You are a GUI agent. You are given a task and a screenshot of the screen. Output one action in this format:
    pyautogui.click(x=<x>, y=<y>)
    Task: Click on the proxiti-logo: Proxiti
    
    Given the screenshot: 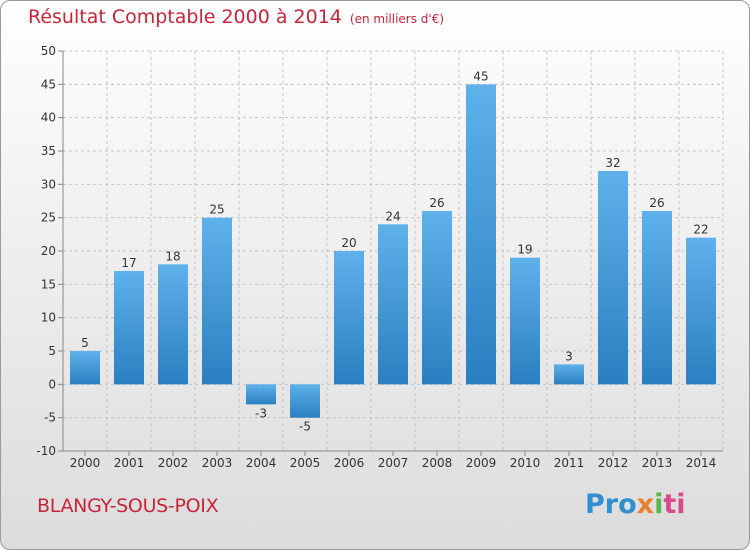 What is the action you would take?
    pyautogui.click(x=635, y=504)
    